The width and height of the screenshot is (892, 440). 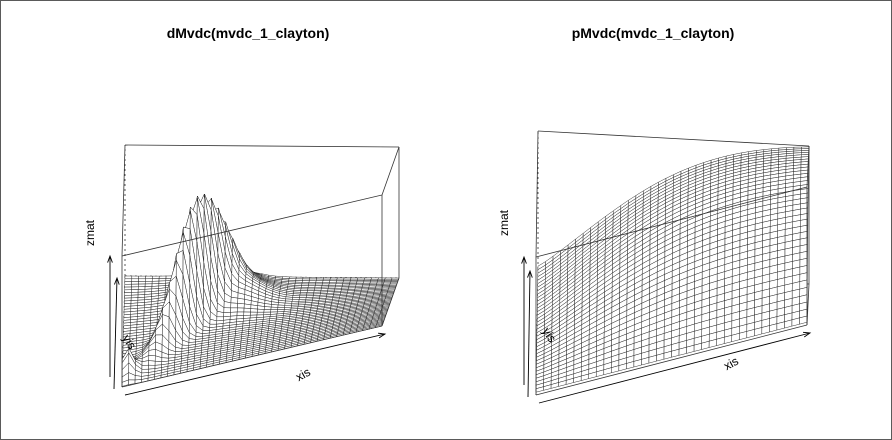 I want to click on distribution-y-axis-arrow, so click(x=529, y=334).